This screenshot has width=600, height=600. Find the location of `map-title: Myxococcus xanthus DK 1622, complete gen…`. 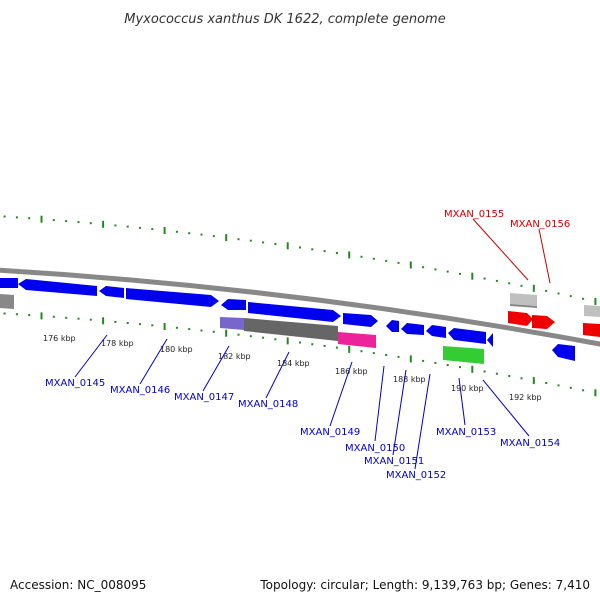

map-title: Myxococcus xanthus DK 1622, complete gen… is located at coordinates (284, 19).